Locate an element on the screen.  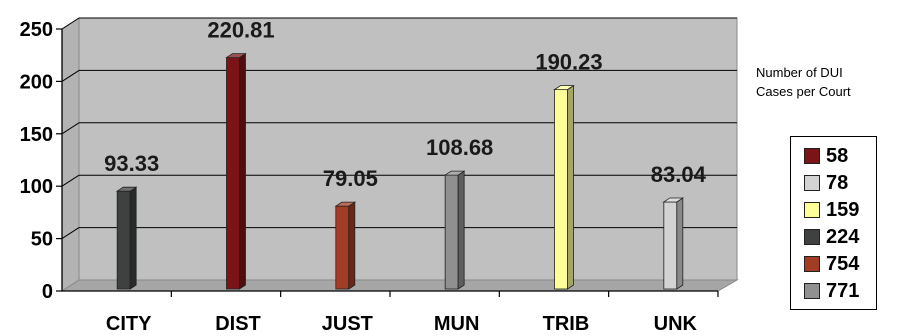
legend-item: 224 is located at coordinates (831, 237).